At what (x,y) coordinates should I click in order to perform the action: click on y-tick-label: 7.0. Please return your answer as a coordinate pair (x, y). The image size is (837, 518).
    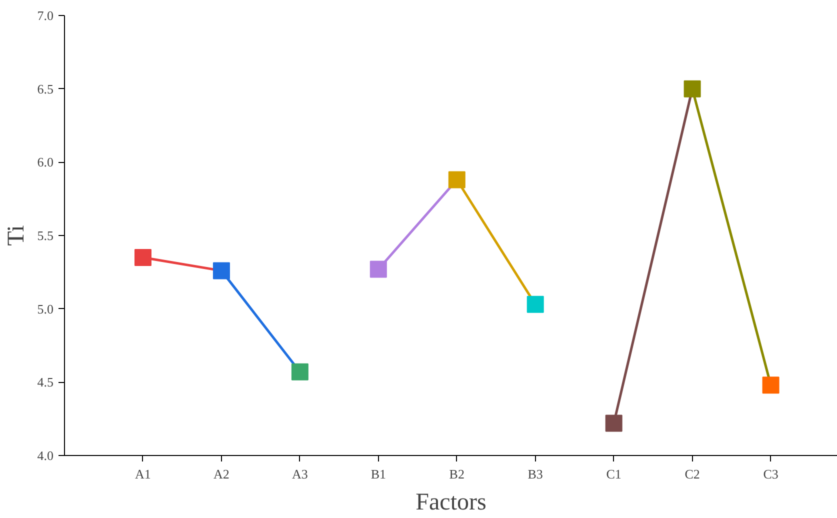
    Looking at the image, I should click on (45, 15).